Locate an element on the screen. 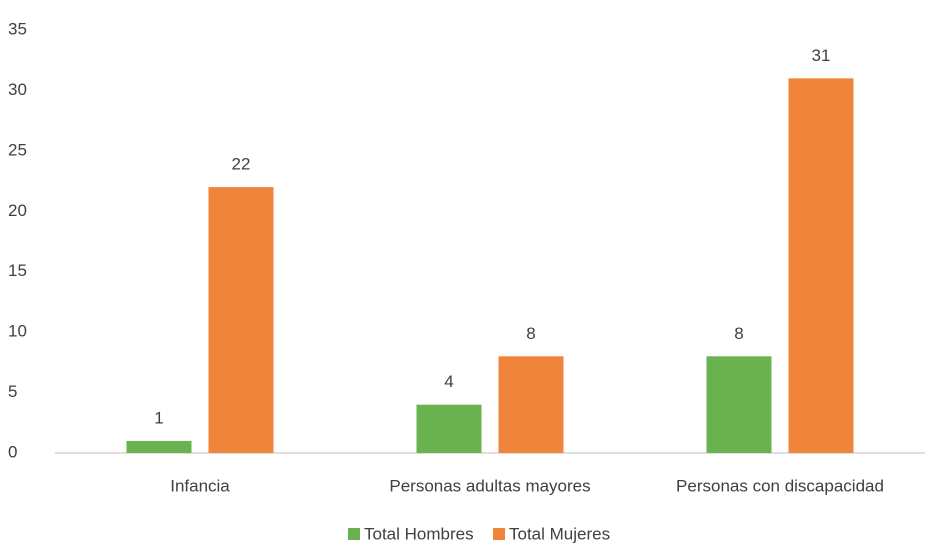  x-tick-label: Personas con discapacidad is located at coordinates (780, 485).